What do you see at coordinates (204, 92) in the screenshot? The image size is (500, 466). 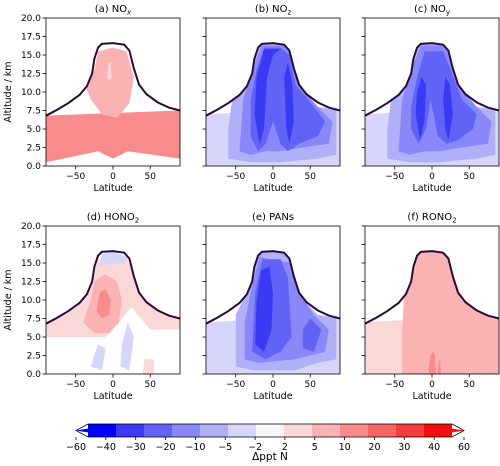 I see `panel-b-y-ticks` at bounding box center [204, 92].